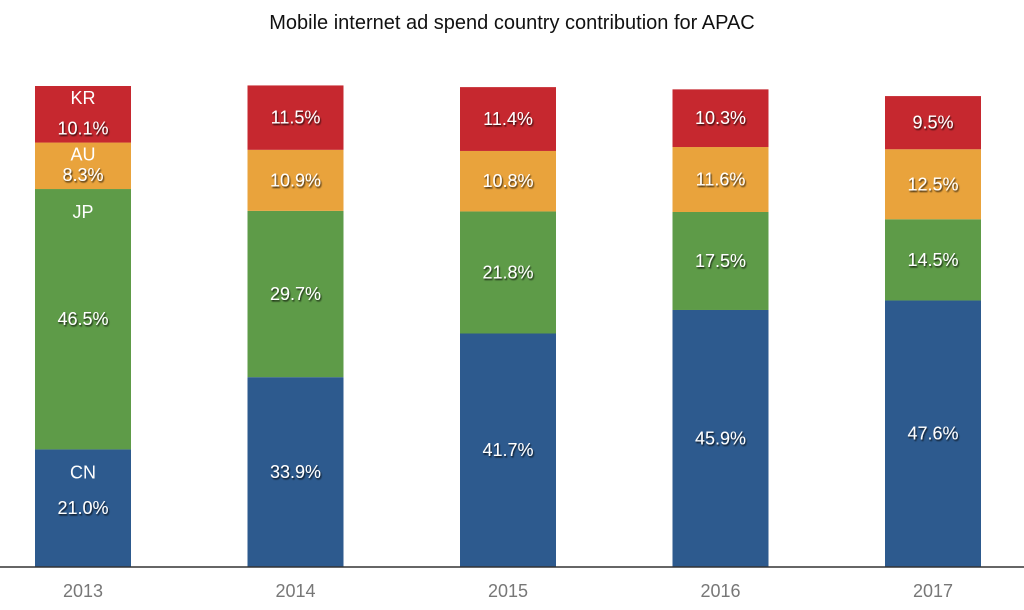 This screenshot has height=610, width=1024. I want to click on data-label-au-2013: 8.3%, so click(82, 175).